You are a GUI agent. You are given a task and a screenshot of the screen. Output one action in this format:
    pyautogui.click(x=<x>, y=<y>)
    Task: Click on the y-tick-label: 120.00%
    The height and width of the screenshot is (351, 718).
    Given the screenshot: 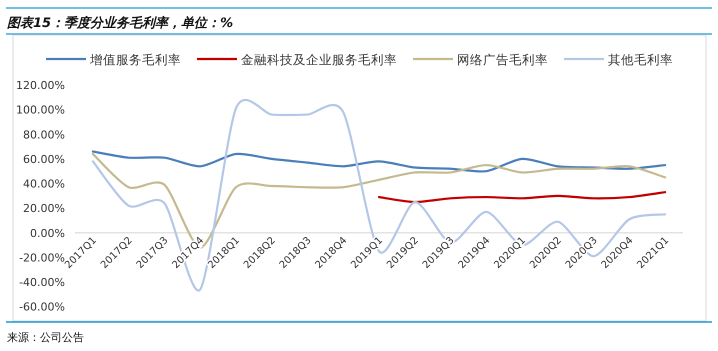 What is the action you would take?
    pyautogui.click(x=40, y=85)
    